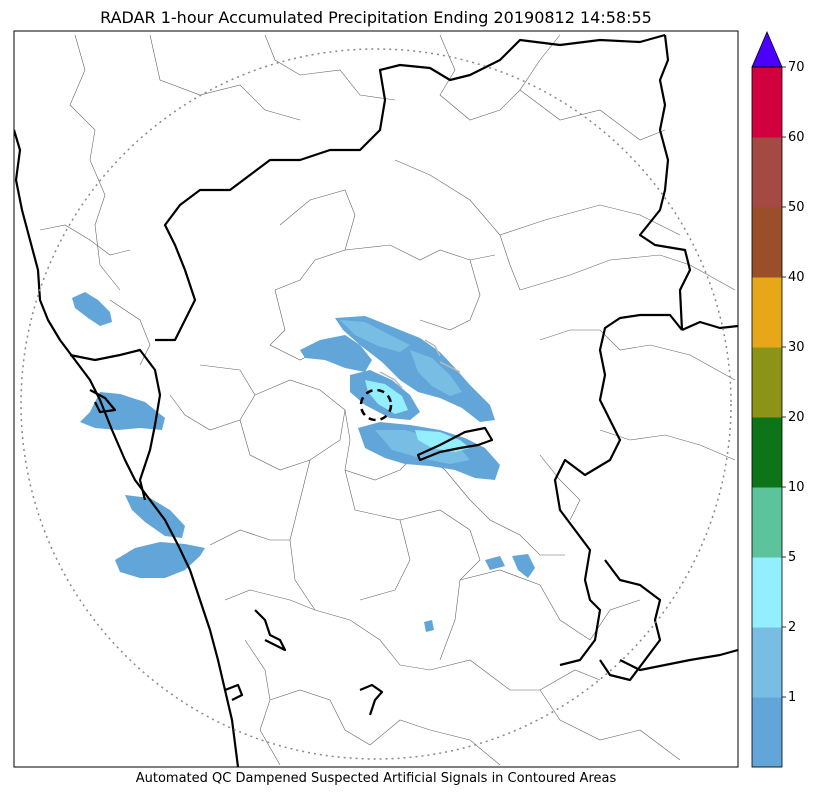 Image resolution: width=825 pixels, height=797 pixels. I want to click on colorbar-tick-label: 60, so click(796, 137).